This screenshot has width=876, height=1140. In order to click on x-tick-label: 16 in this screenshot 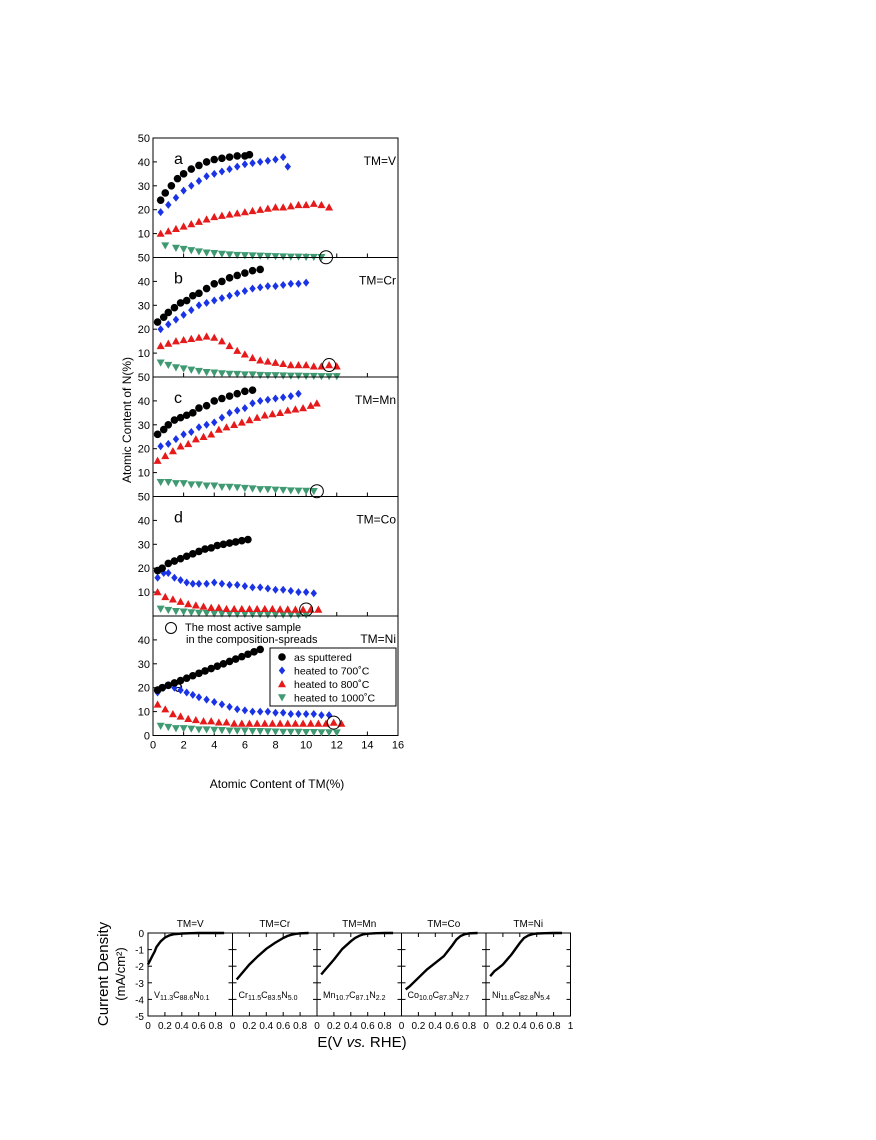, I will do `click(398, 746)`.